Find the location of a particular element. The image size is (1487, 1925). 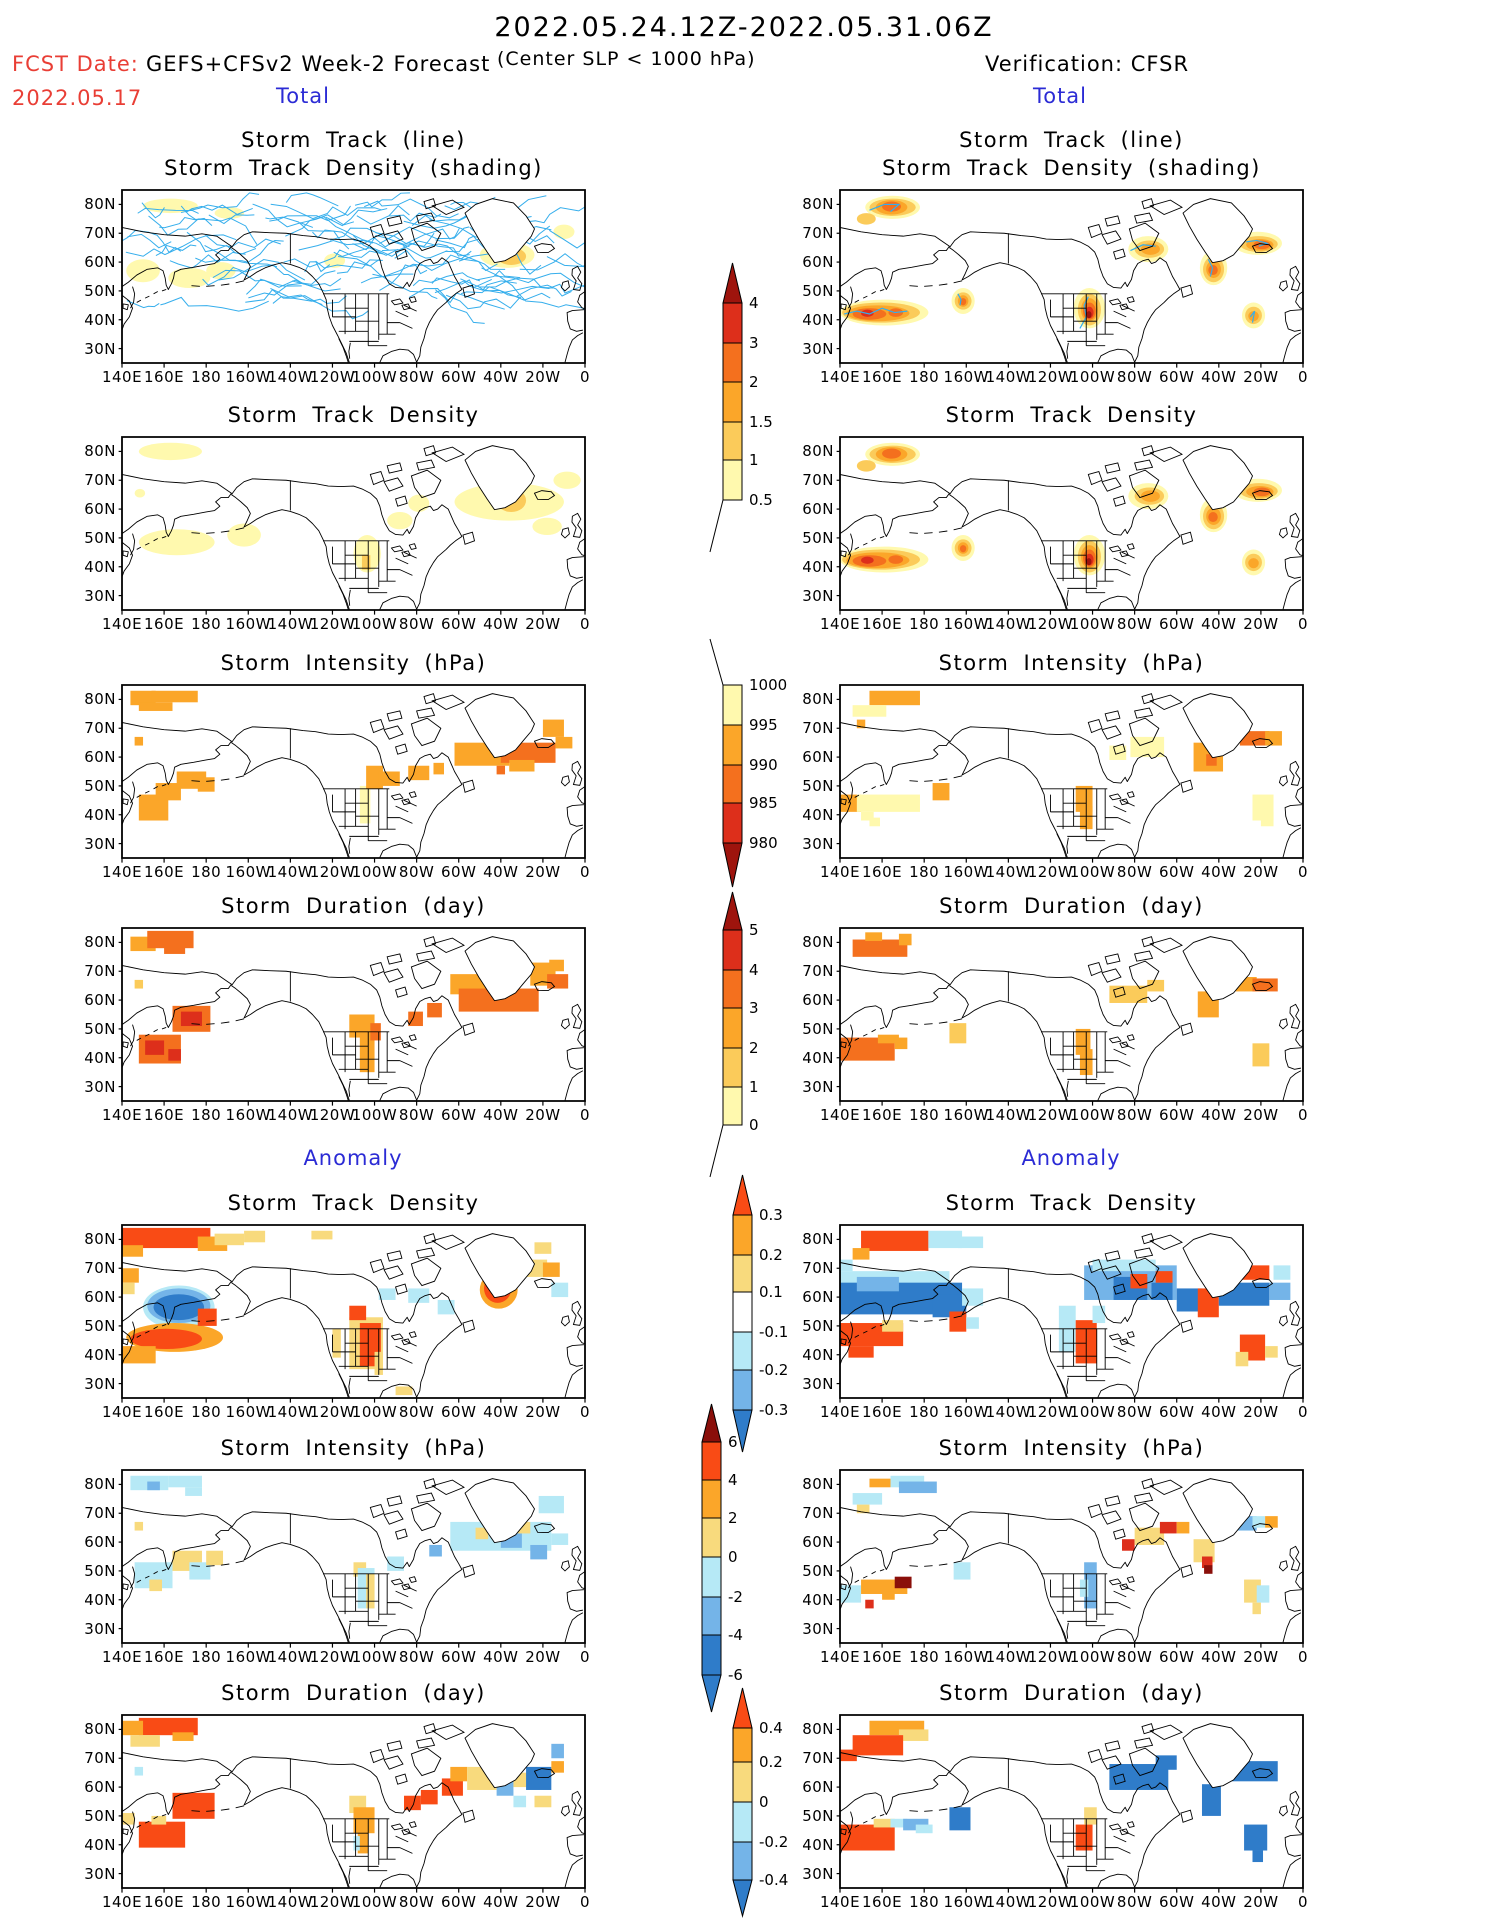

right-anomaly-label: Anomaly is located at coordinates (1071, 1158).